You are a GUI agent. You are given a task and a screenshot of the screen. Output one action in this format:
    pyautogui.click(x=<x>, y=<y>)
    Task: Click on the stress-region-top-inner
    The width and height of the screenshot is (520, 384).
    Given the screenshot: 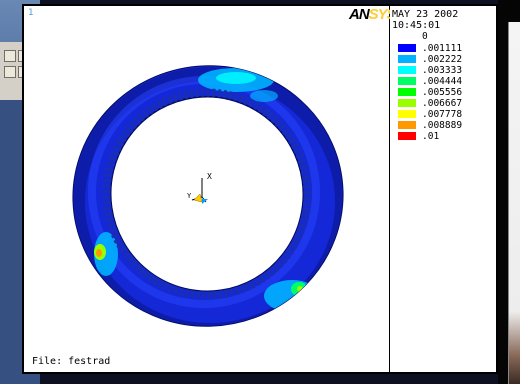 What is the action you would take?
    pyautogui.click(x=236, y=78)
    